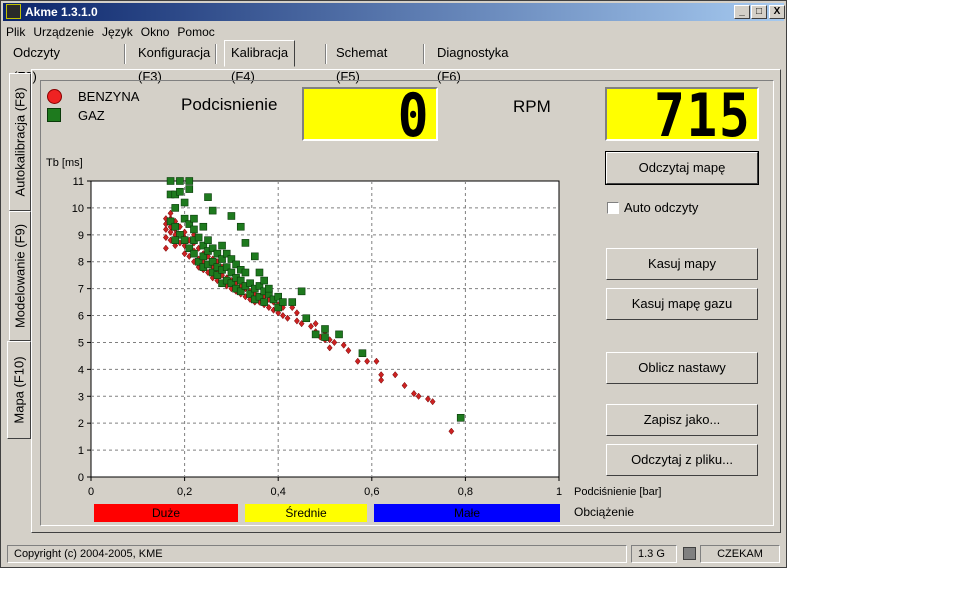  What do you see at coordinates (20, 142) in the screenshot?
I see `tab-autokalibracja: Autokalibracja (F8)` at bounding box center [20, 142].